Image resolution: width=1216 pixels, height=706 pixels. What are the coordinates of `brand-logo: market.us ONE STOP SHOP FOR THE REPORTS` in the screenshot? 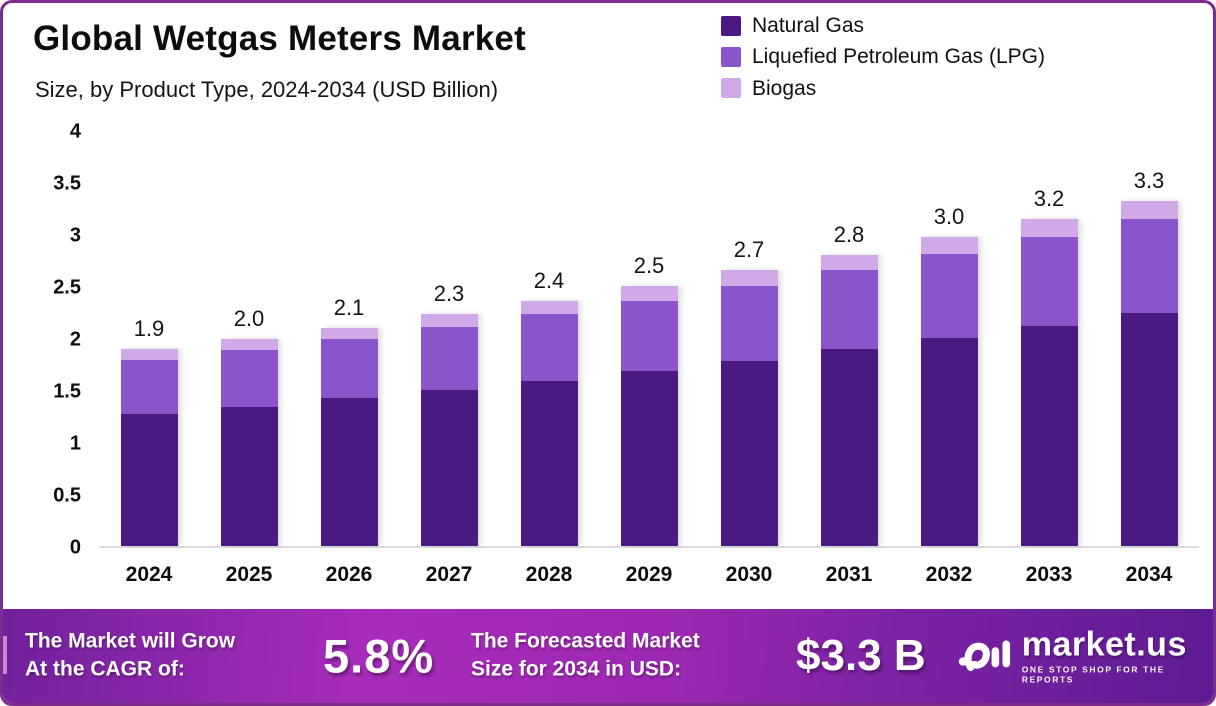 It's located at (1085, 656).